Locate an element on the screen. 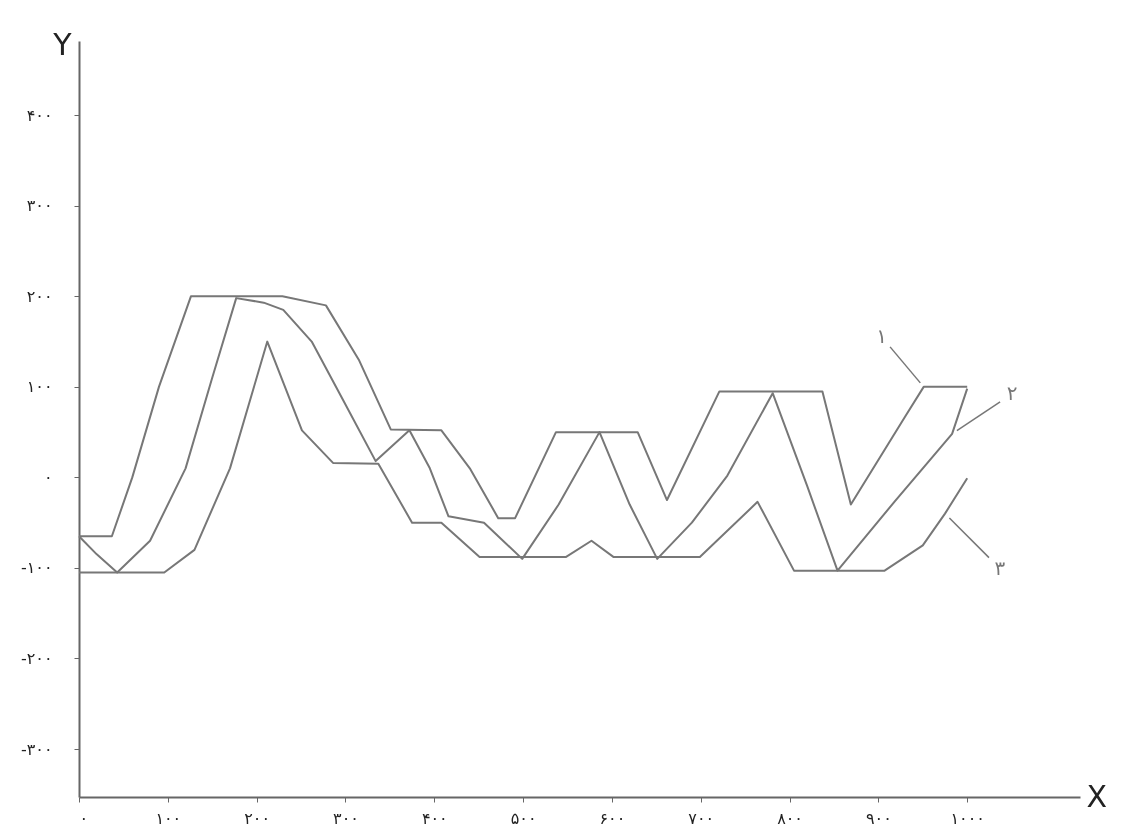 The height and width of the screenshot is (836, 1147). x-tick-label: ۱۰۰۰ is located at coordinates (967, 818).